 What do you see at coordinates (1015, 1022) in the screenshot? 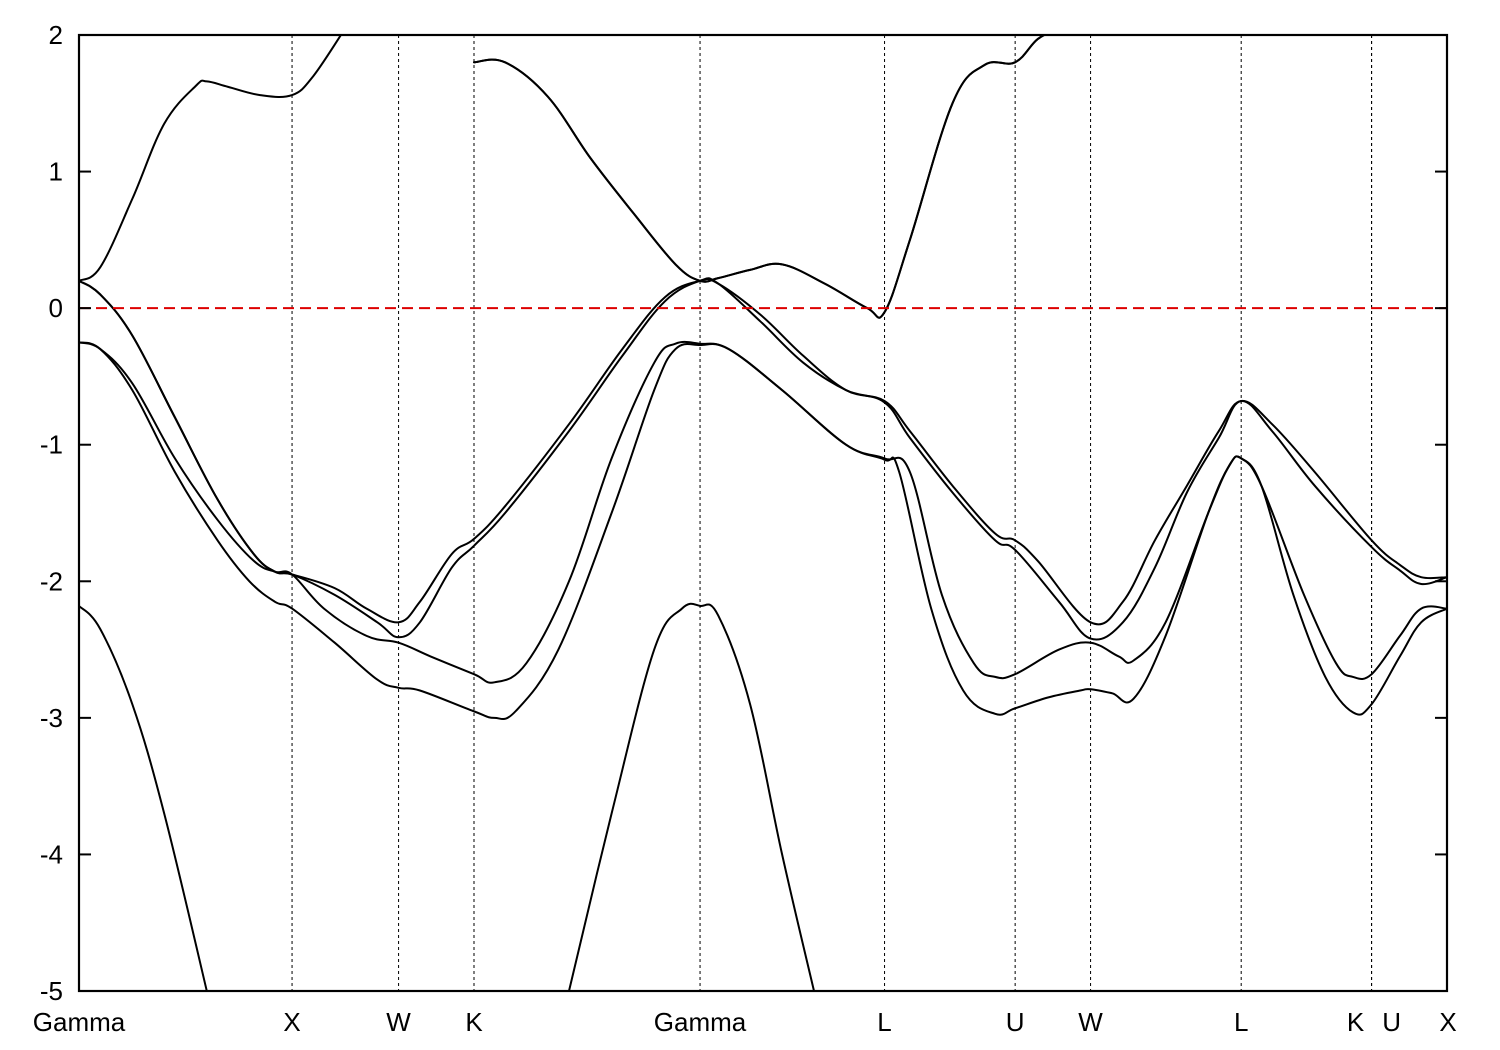
I see `x-tick-label-6: U` at bounding box center [1015, 1022].